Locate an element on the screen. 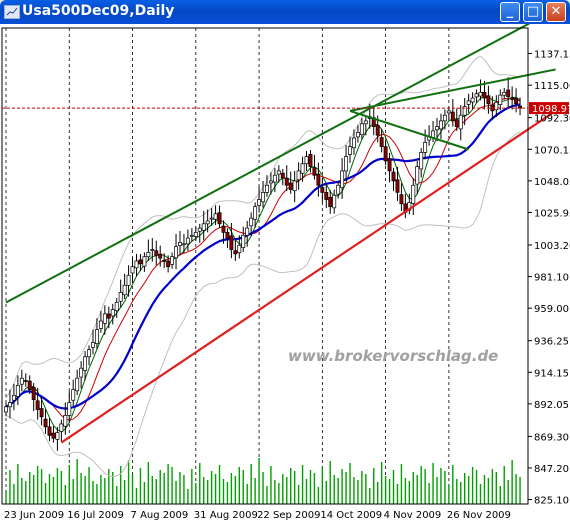  x-tick-label: 22 Sep 2009 is located at coordinates (288, 515).